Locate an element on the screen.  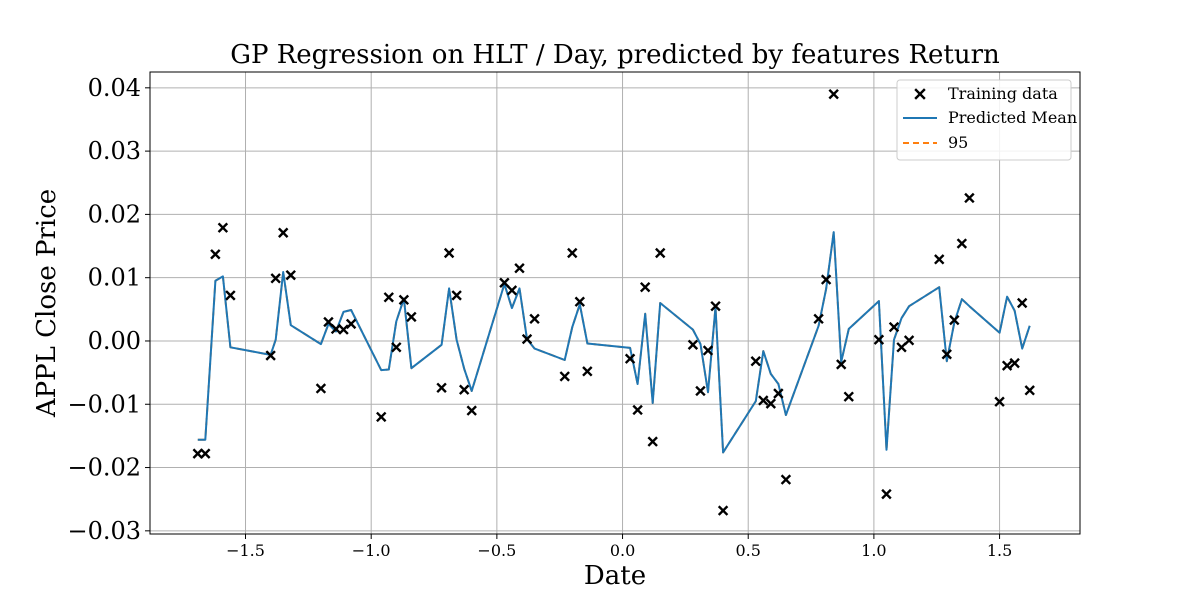
legend-entry-predicted-mean: Predicted Mean is located at coordinates (990, 117).